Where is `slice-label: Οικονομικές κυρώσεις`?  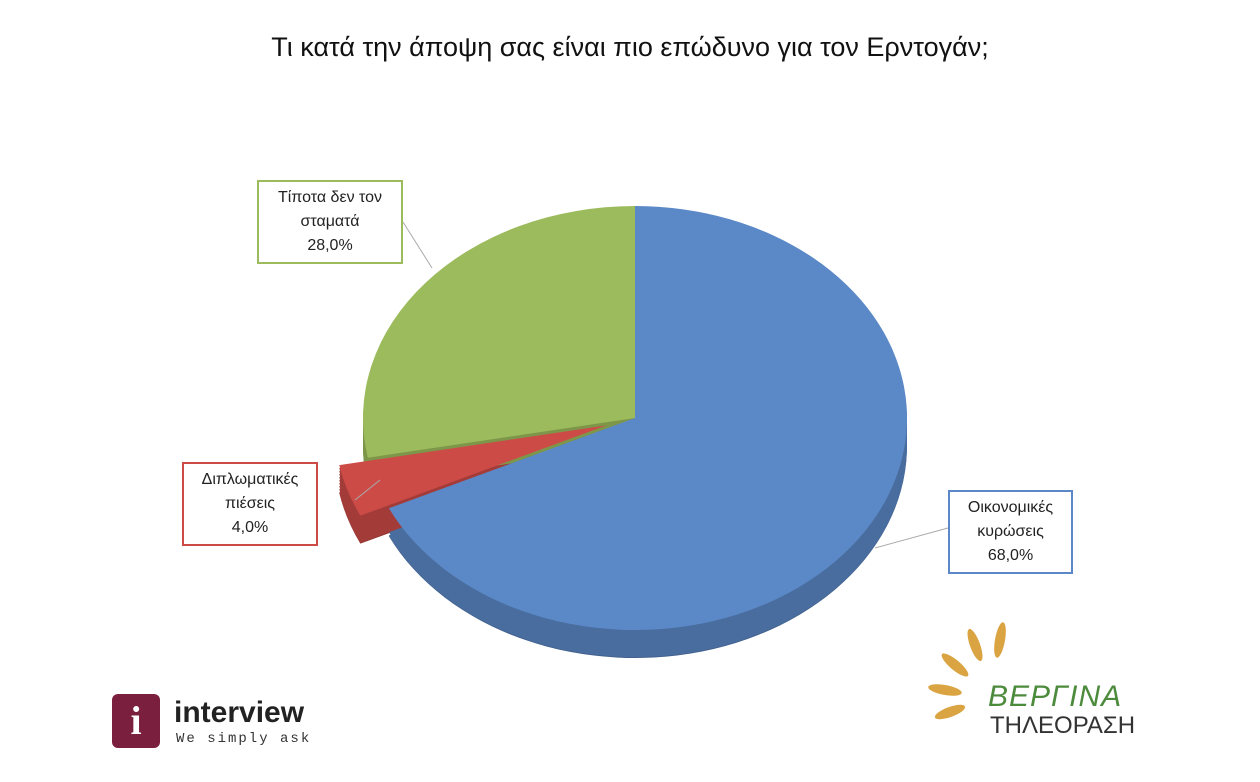
slice-label: Οικονομικές κυρώσεις is located at coordinates (1010, 519).